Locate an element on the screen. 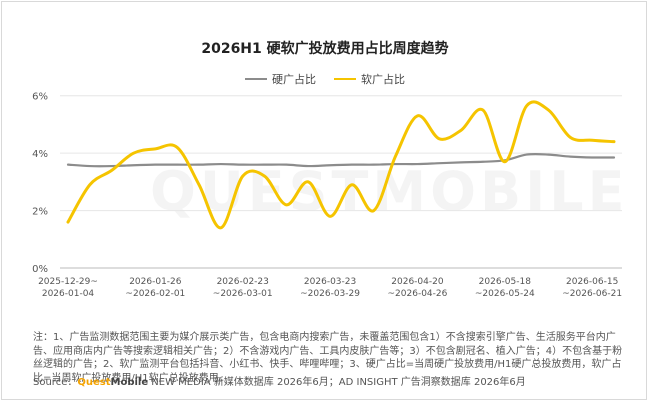  x-tick-label: ~2026-03-01 is located at coordinates (243, 294).